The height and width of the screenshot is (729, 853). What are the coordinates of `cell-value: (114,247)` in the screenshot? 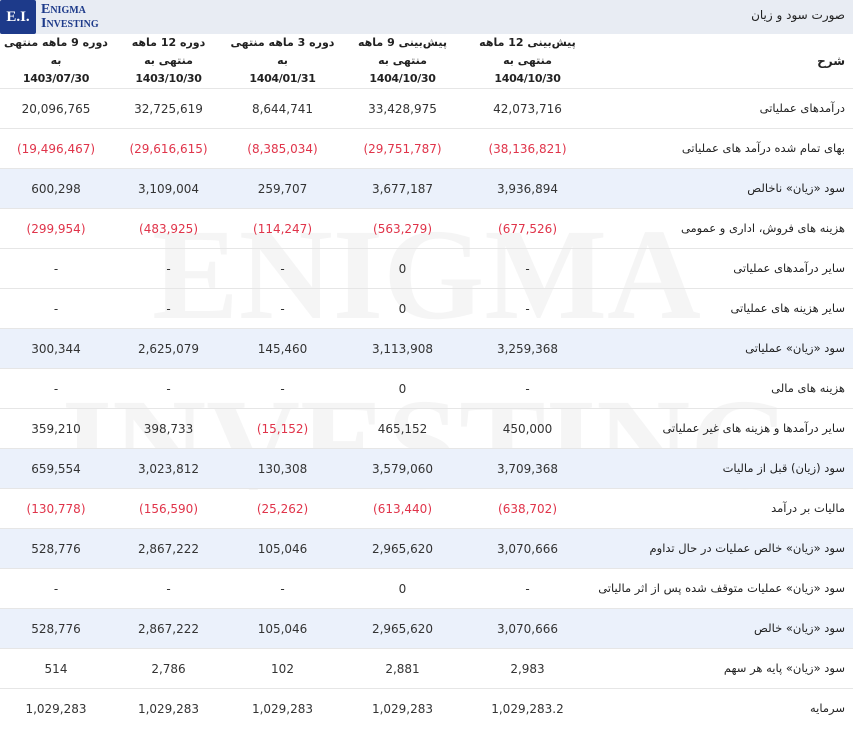 It's located at (282, 228).